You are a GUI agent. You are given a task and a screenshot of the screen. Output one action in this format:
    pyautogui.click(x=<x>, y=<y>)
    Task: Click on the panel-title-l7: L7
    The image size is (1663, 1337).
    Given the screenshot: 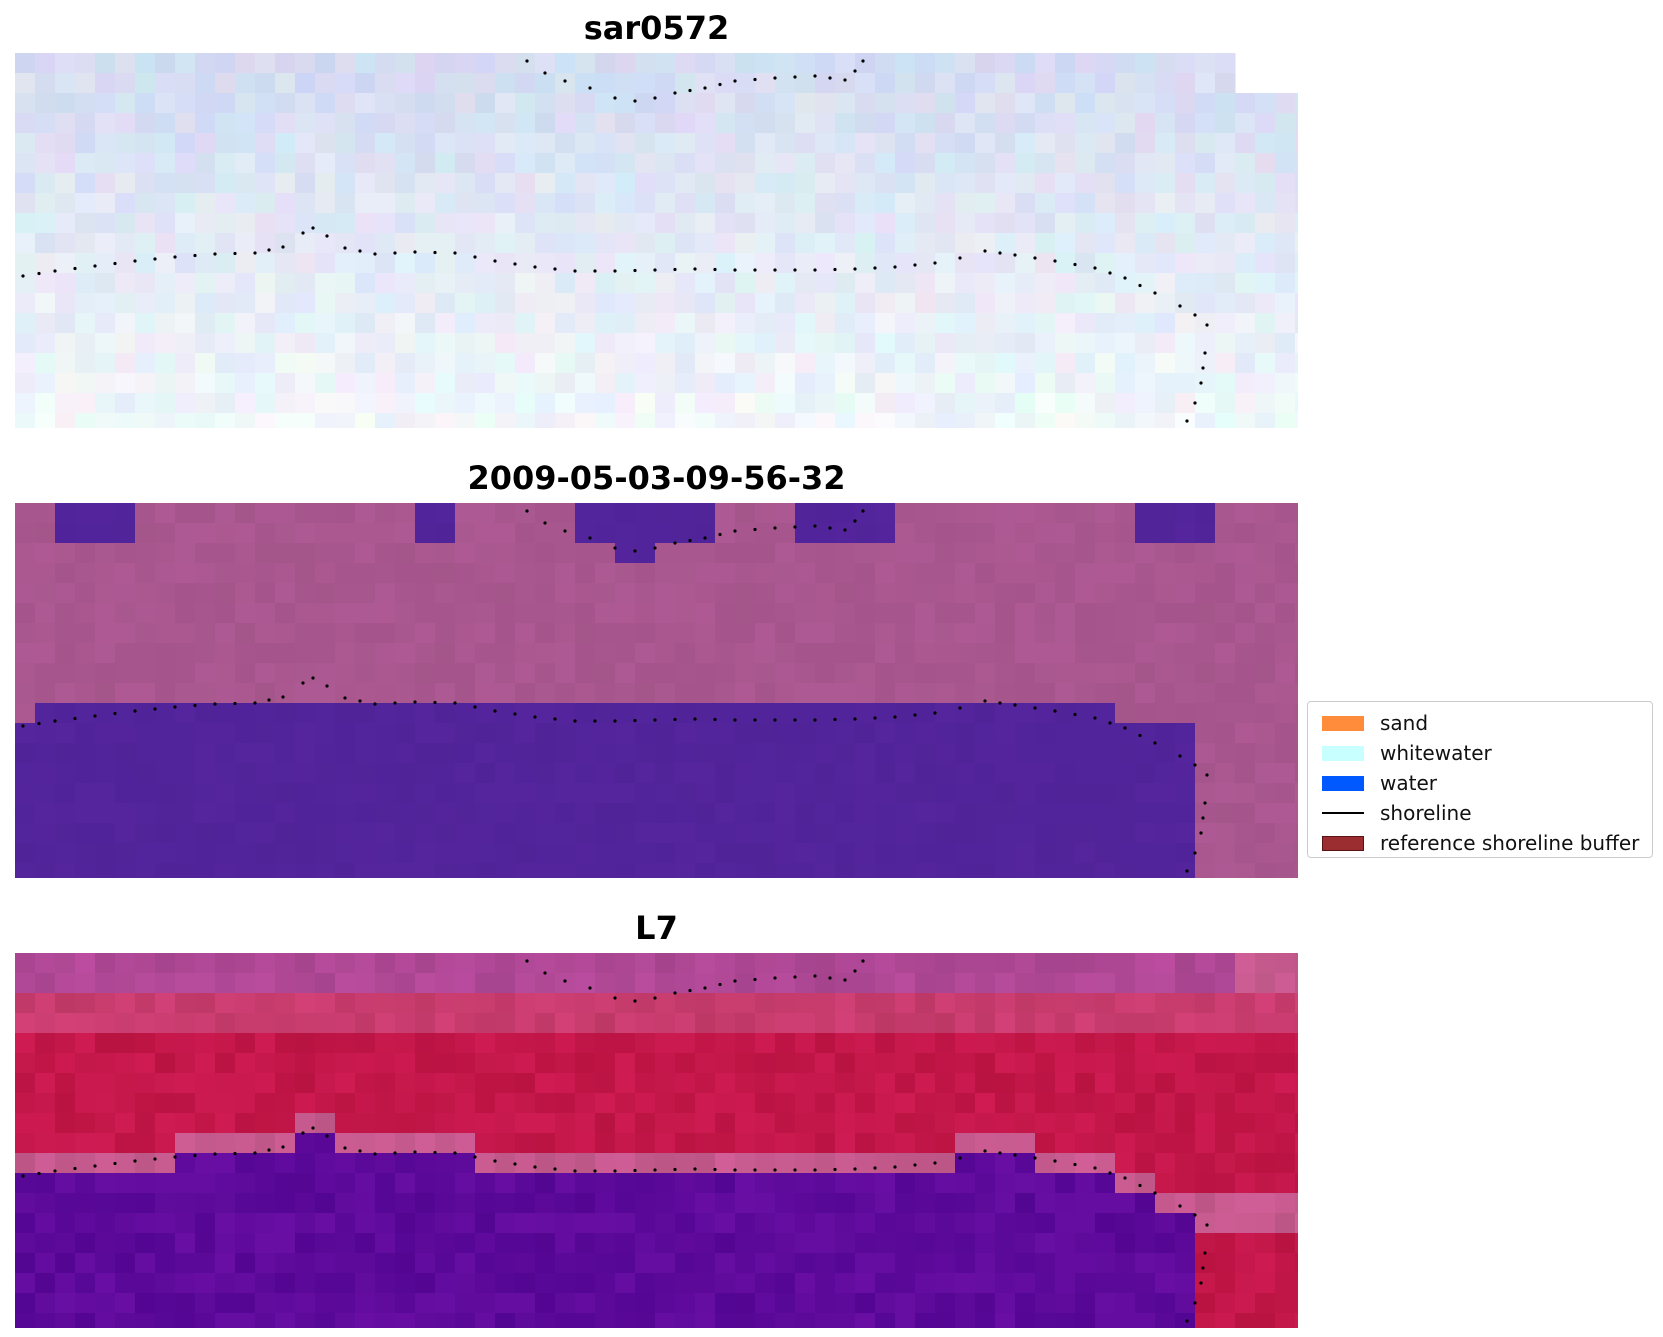 What is the action you would take?
    pyautogui.click(x=656, y=928)
    